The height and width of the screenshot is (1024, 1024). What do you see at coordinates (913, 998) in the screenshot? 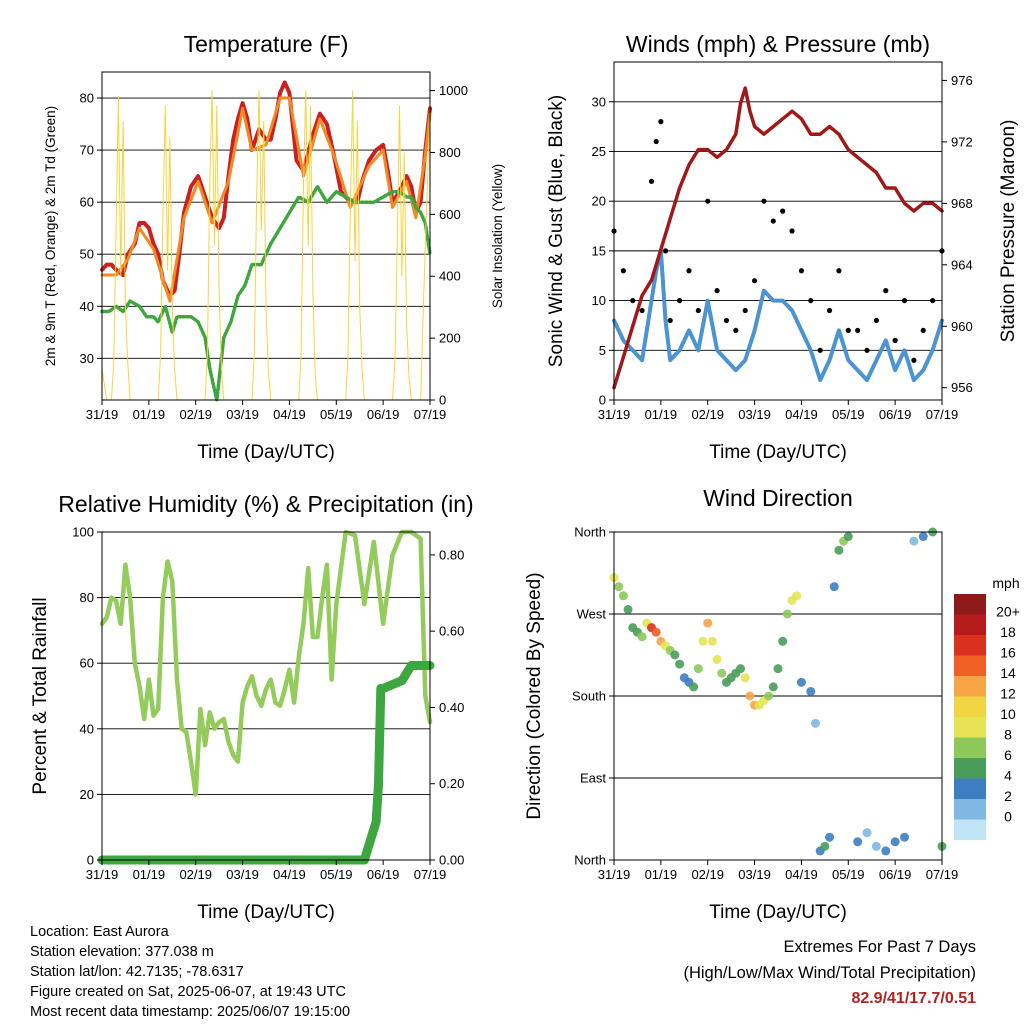
I see `extremes-values: 82.9/41/17.7/0.51` at bounding box center [913, 998].